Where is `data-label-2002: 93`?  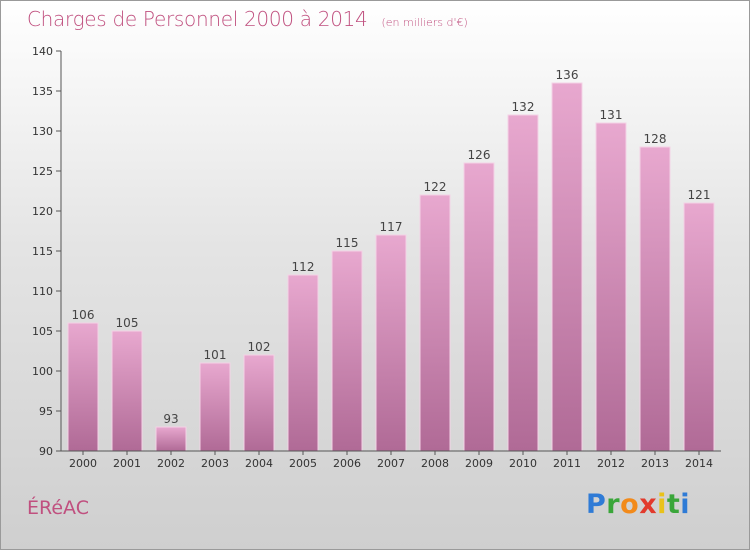
data-label-2002: 93 is located at coordinates (170, 419).